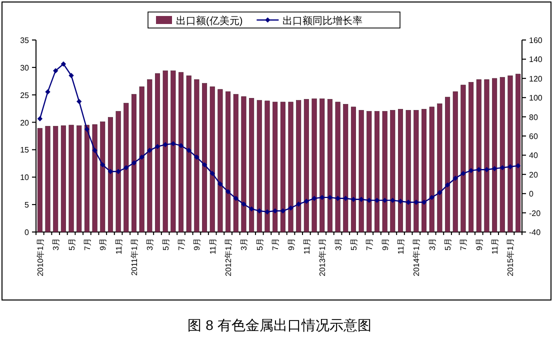 Image resolution: width=559 pixels, height=347 pixels. What do you see at coordinates (25, 123) in the screenshot?
I see `y-tick-label: 20` at bounding box center [25, 123].